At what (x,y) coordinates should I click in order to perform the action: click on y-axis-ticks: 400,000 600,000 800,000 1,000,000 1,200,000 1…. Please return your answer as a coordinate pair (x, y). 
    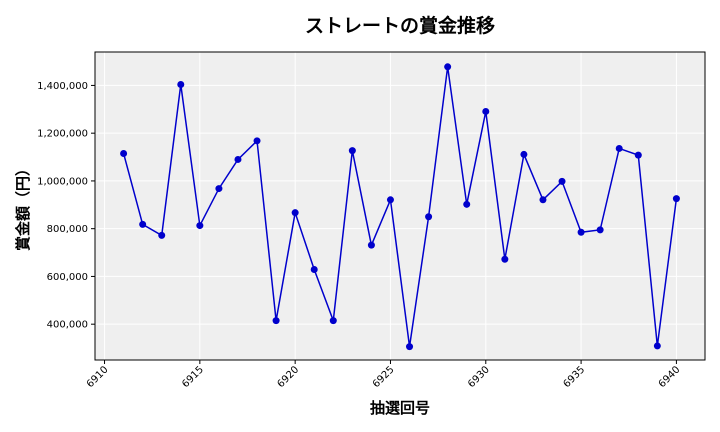
    Looking at the image, I should click on (66, 206).